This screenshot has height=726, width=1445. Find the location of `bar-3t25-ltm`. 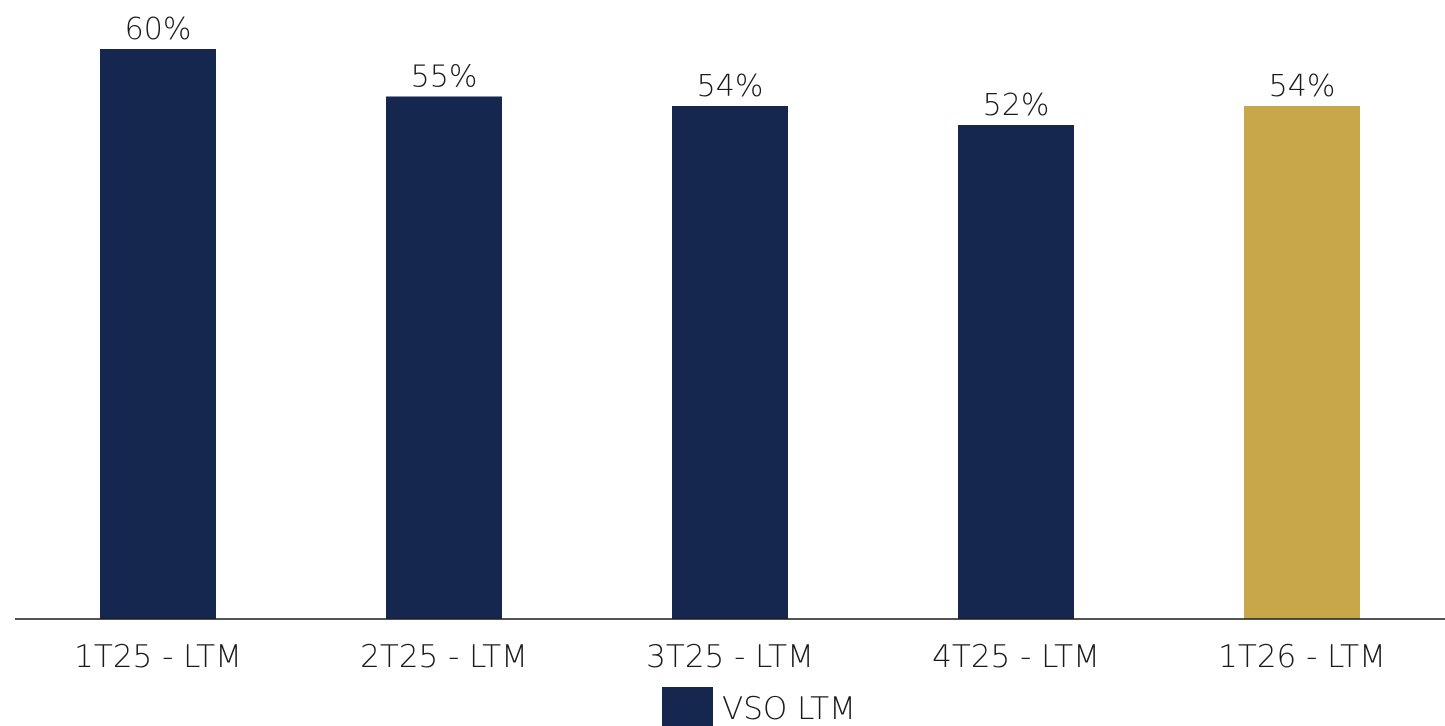

bar-3t25-ltm is located at coordinates (730, 362).